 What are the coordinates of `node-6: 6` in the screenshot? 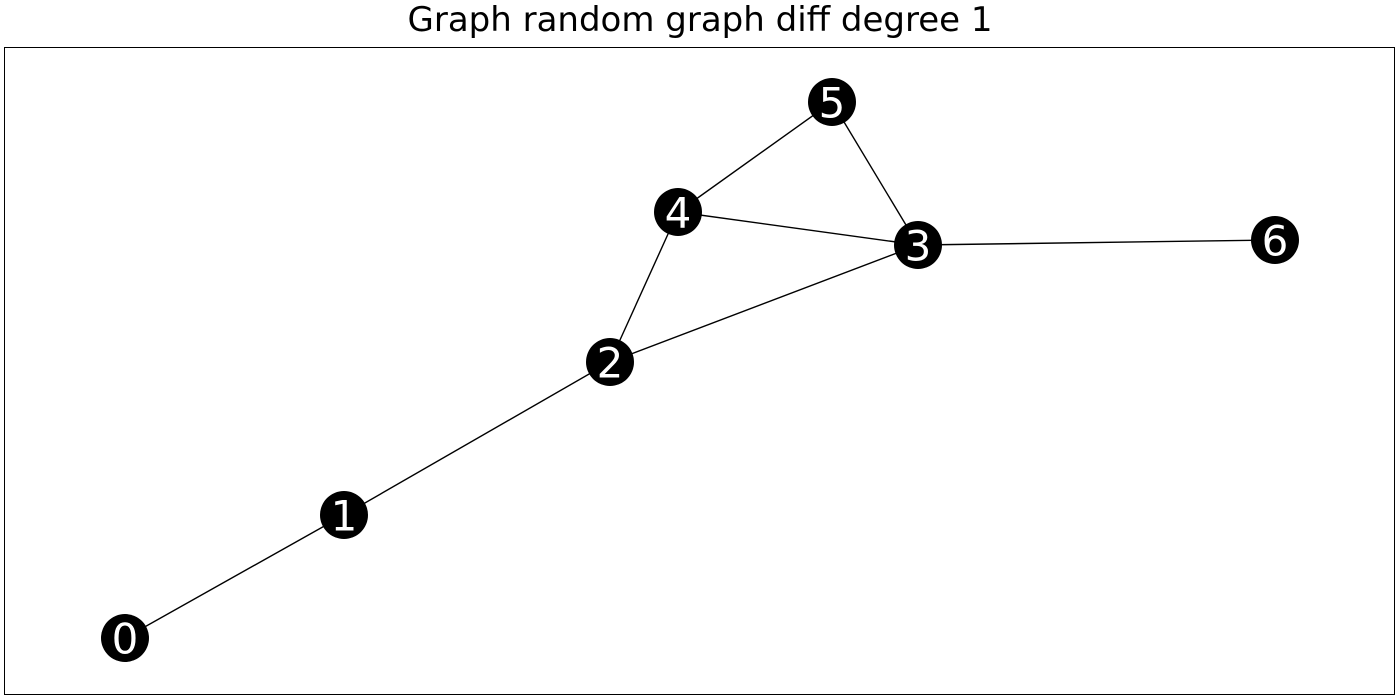 It's located at (1275, 241).